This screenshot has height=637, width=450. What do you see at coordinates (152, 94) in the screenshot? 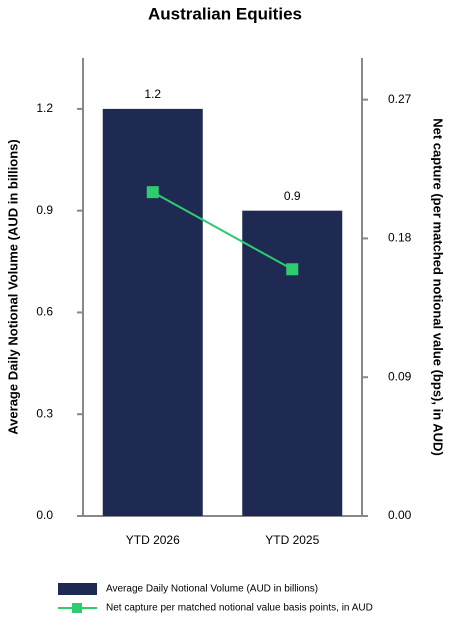
I see `data-label: 1.2` at bounding box center [152, 94].